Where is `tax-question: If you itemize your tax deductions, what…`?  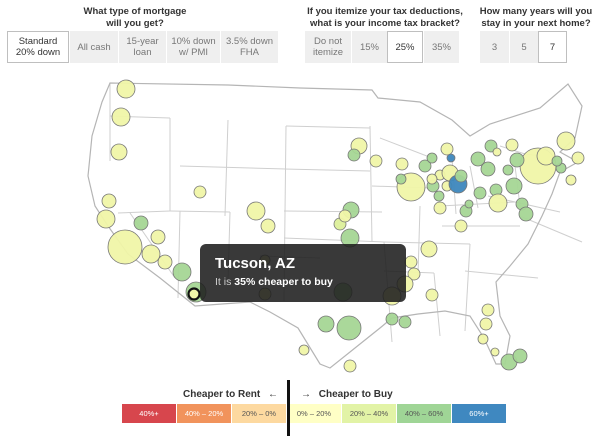 tax-question: If you itemize your tax deductions, what… is located at coordinates (385, 17).